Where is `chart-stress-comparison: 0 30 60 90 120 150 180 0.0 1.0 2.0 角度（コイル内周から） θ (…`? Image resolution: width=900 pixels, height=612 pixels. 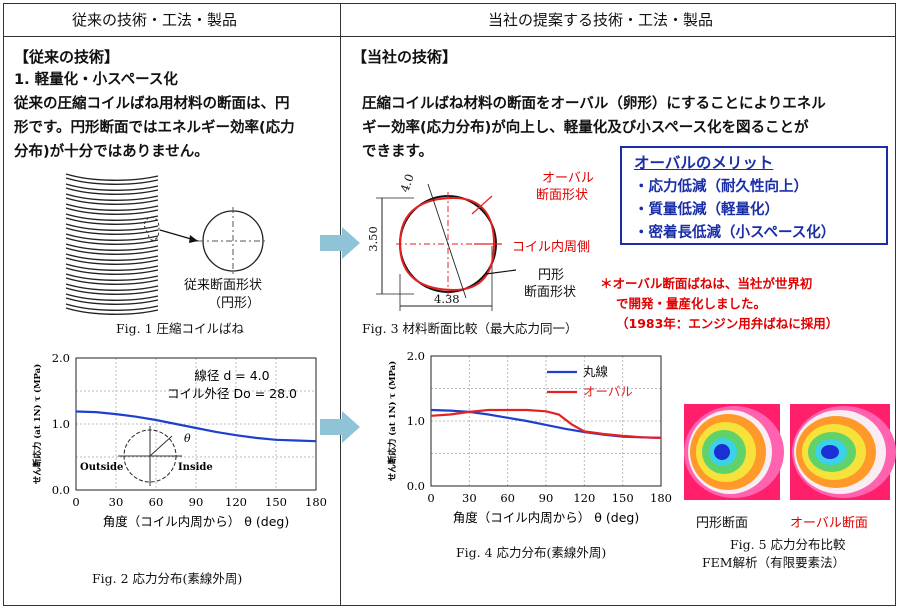 chart-stress-comparison: 0 30 60 90 120 150 180 0.0 1.0 2.0 角度（コイル内周から） θ (… is located at coordinates (529, 437).